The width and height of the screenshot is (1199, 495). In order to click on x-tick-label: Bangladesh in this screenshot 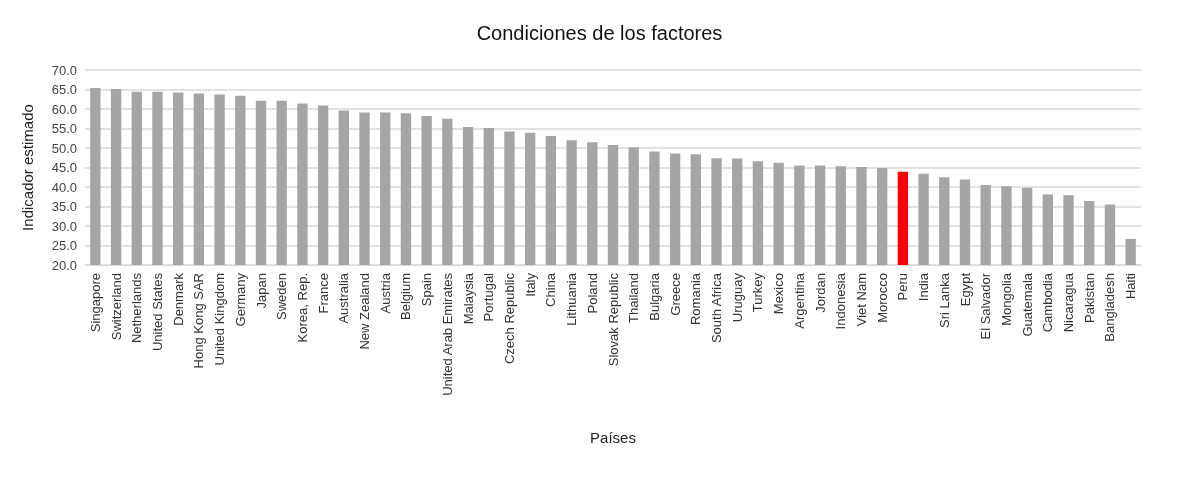, I will do `click(1110, 307)`.